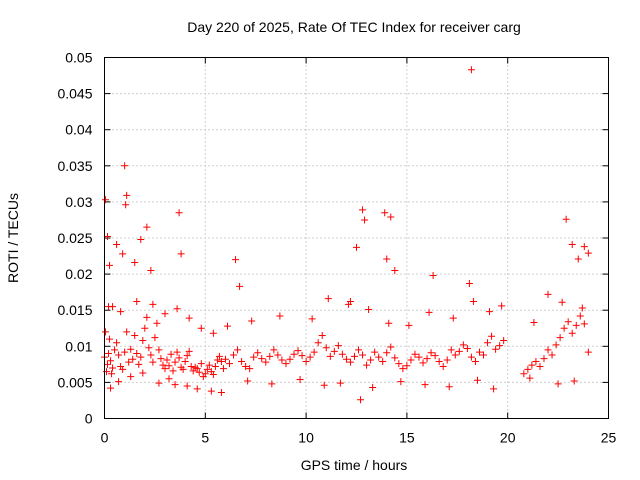  What do you see at coordinates (407, 438) in the screenshot?
I see `x-tick-label: 15` at bounding box center [407, 438].